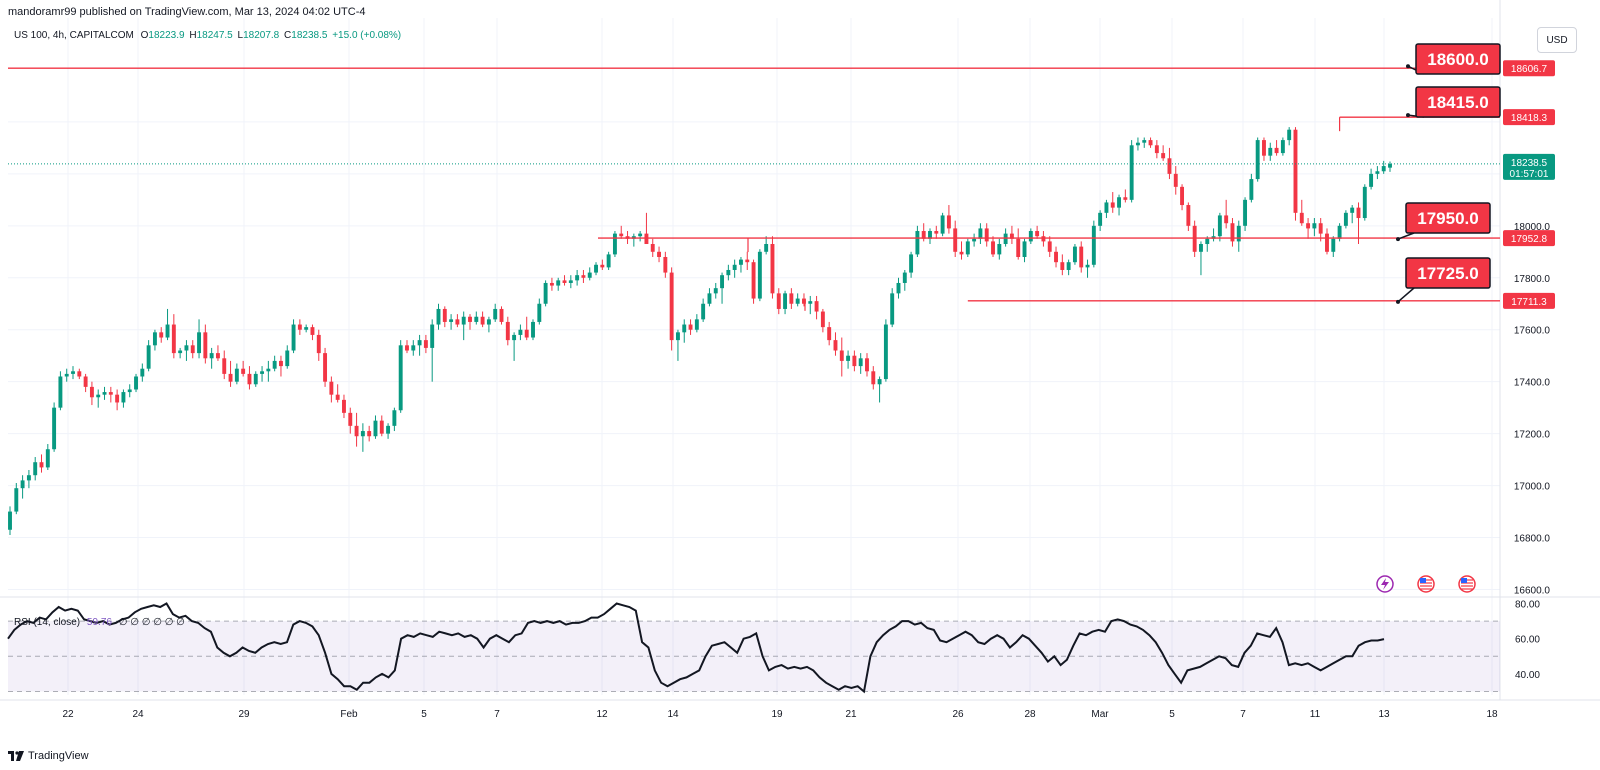 The image size is (1600, 770). What do you see at coordinates (1385, 584) in the screenshot?
I see `lightning-icon` at bounding box center [1385, 584].